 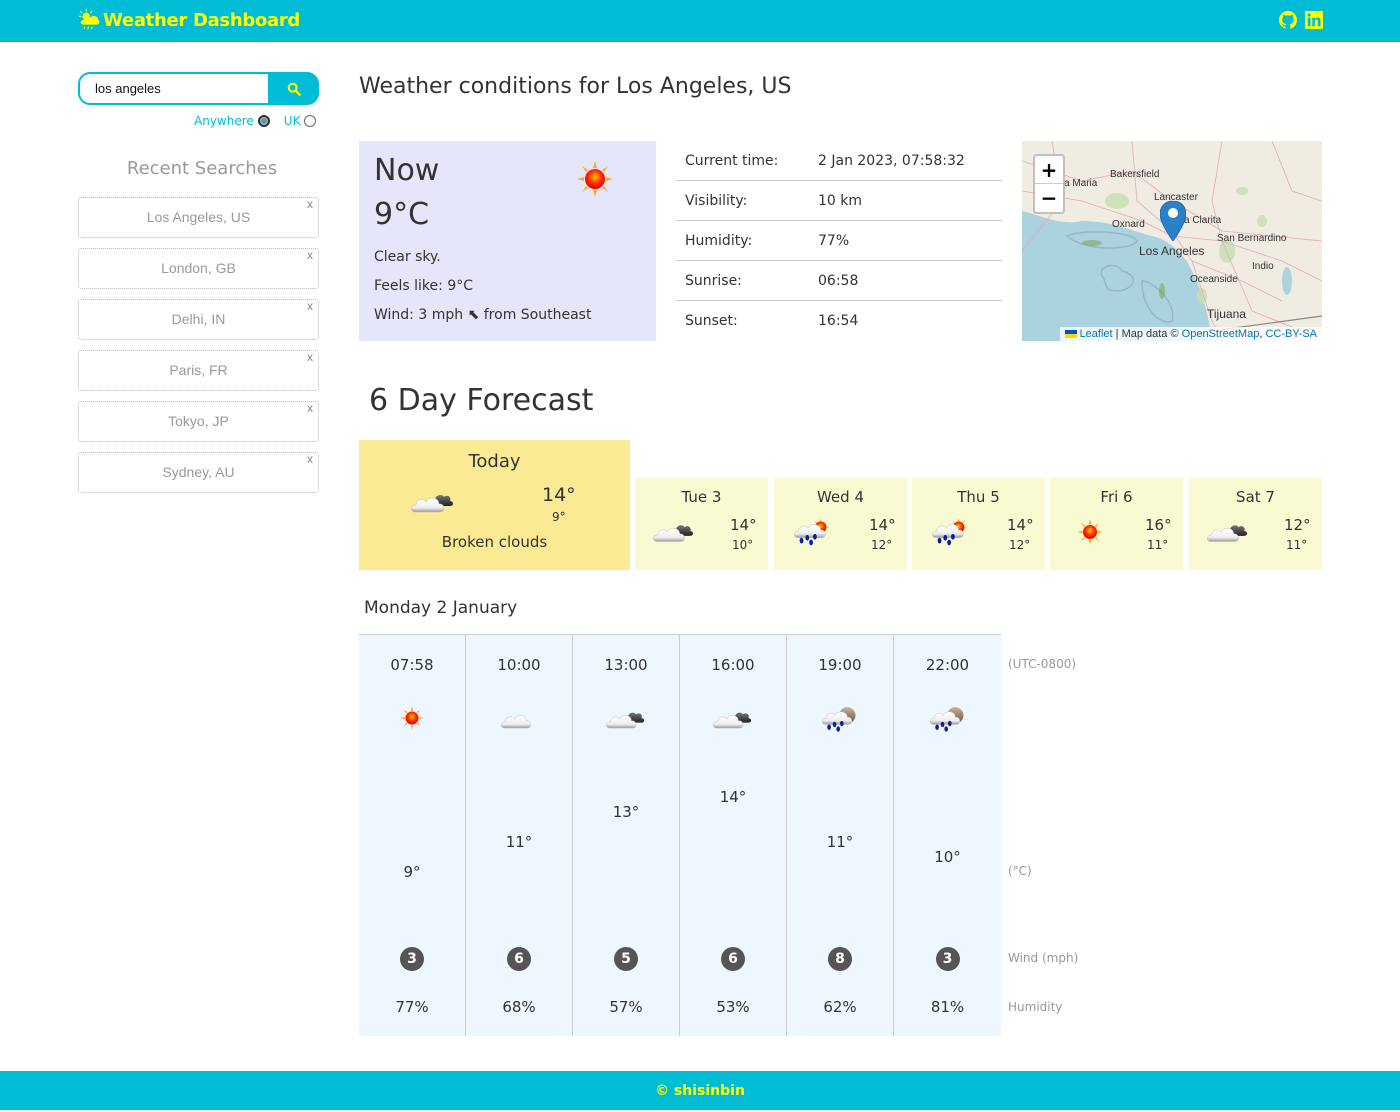 I want to click on search-scope: Anywhere UK, so click(x=255, y=121).